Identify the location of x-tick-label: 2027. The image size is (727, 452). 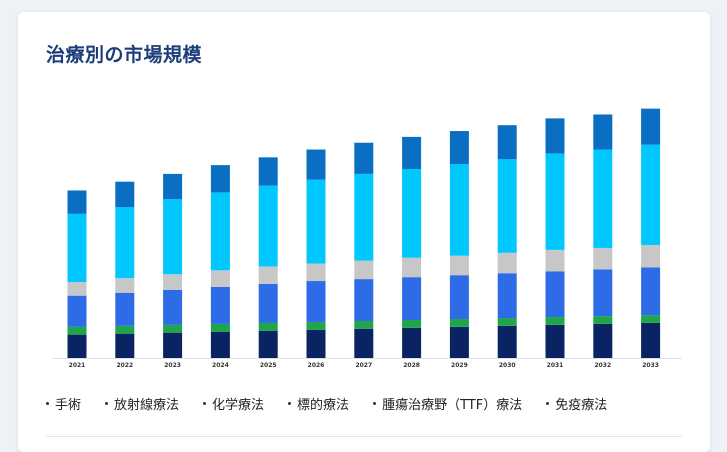
(363, 365).